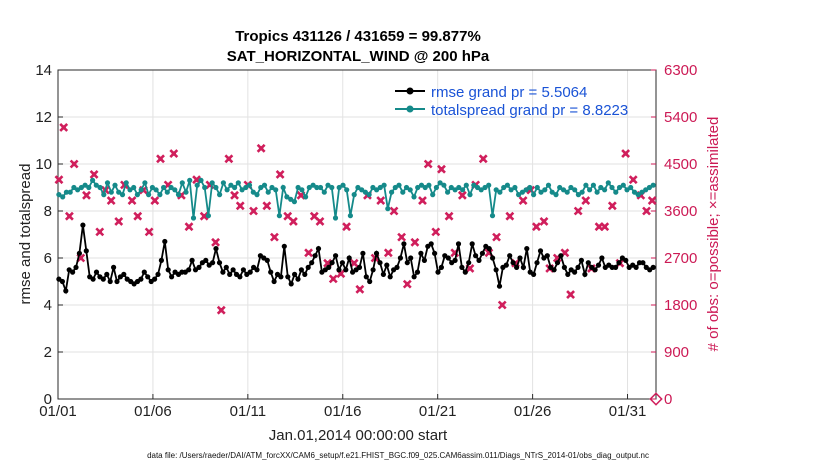 The height and width of the screenshot is (470, 830). Describe the element at coordinates (48, 352) in the screenshot. I see `y-tick-label: 2` at that location.